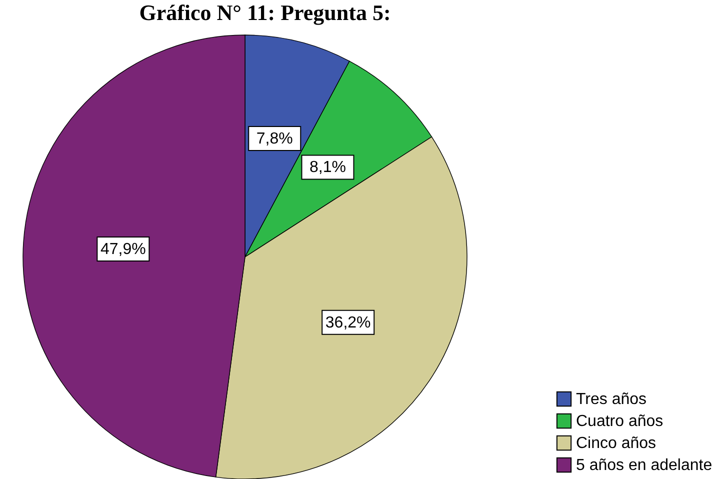  Describe the element at coordinates (620, 421) in the screenshot. I see `legend-label: Cuatro años` at that location.